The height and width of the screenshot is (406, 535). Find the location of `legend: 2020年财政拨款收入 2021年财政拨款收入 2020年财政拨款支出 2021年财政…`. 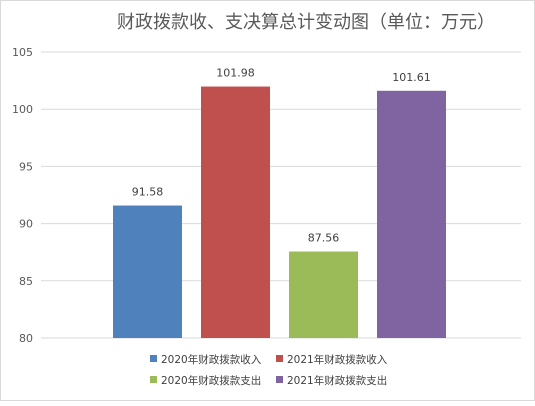

legend: 2020年财政拨款收入 2021年财政拨款收入 2020年财政拨款支出 2021年财政… is located at coordinates (269, 370).